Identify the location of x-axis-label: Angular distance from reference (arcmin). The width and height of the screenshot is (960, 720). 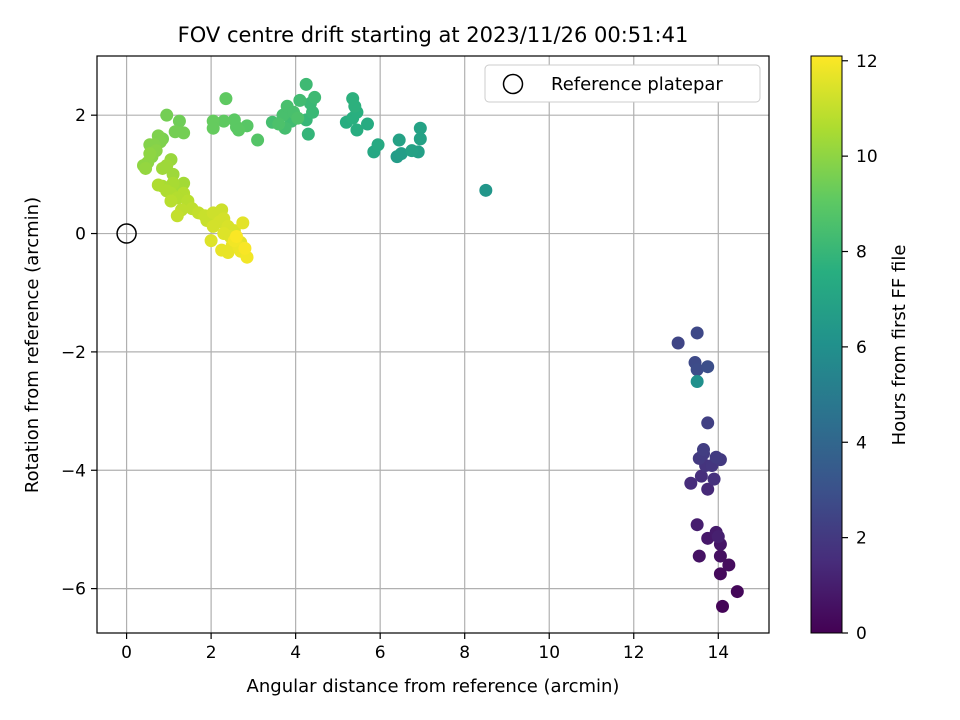
(433, 686).